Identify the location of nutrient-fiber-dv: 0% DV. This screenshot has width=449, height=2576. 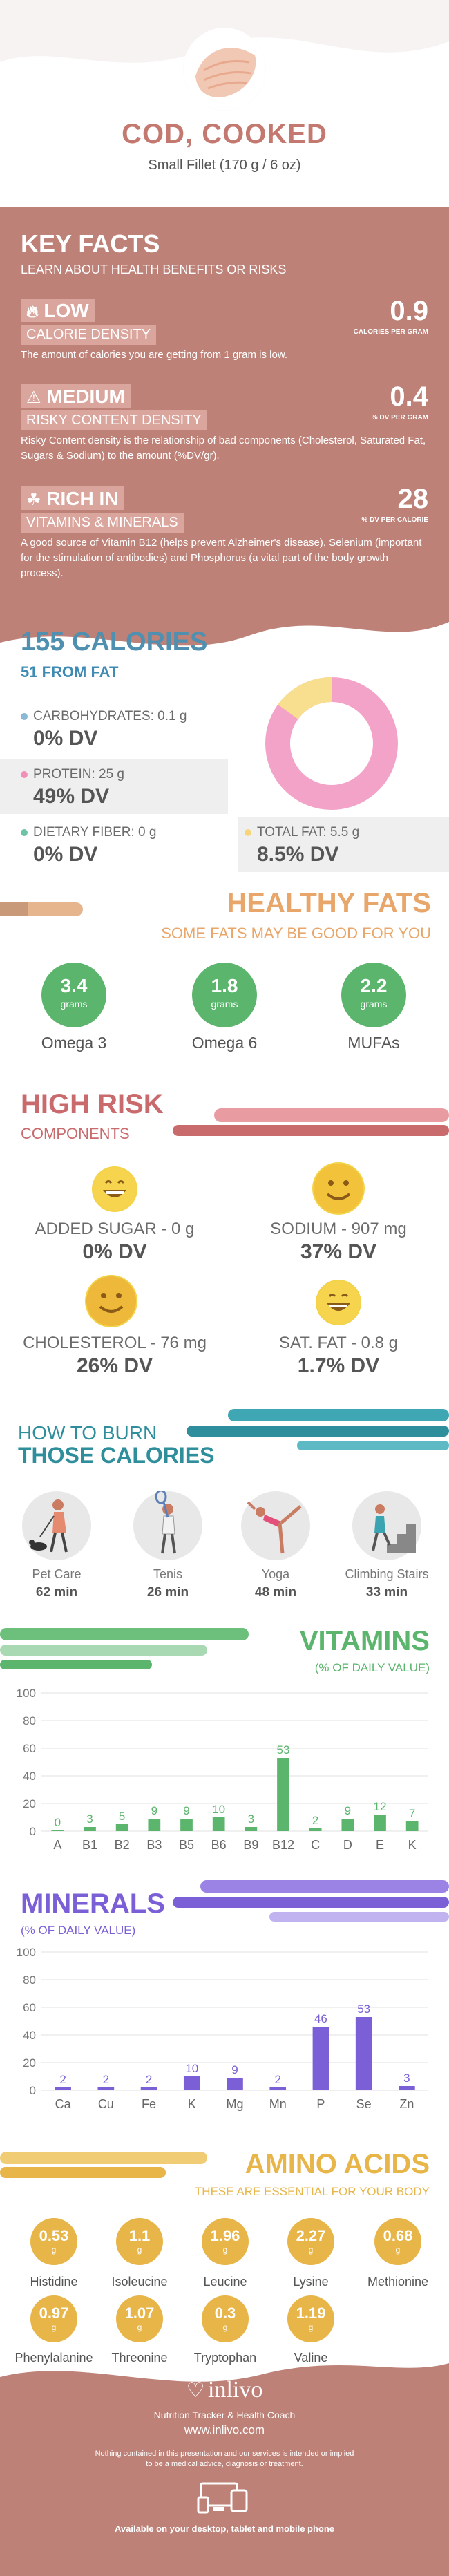
(65, 854).